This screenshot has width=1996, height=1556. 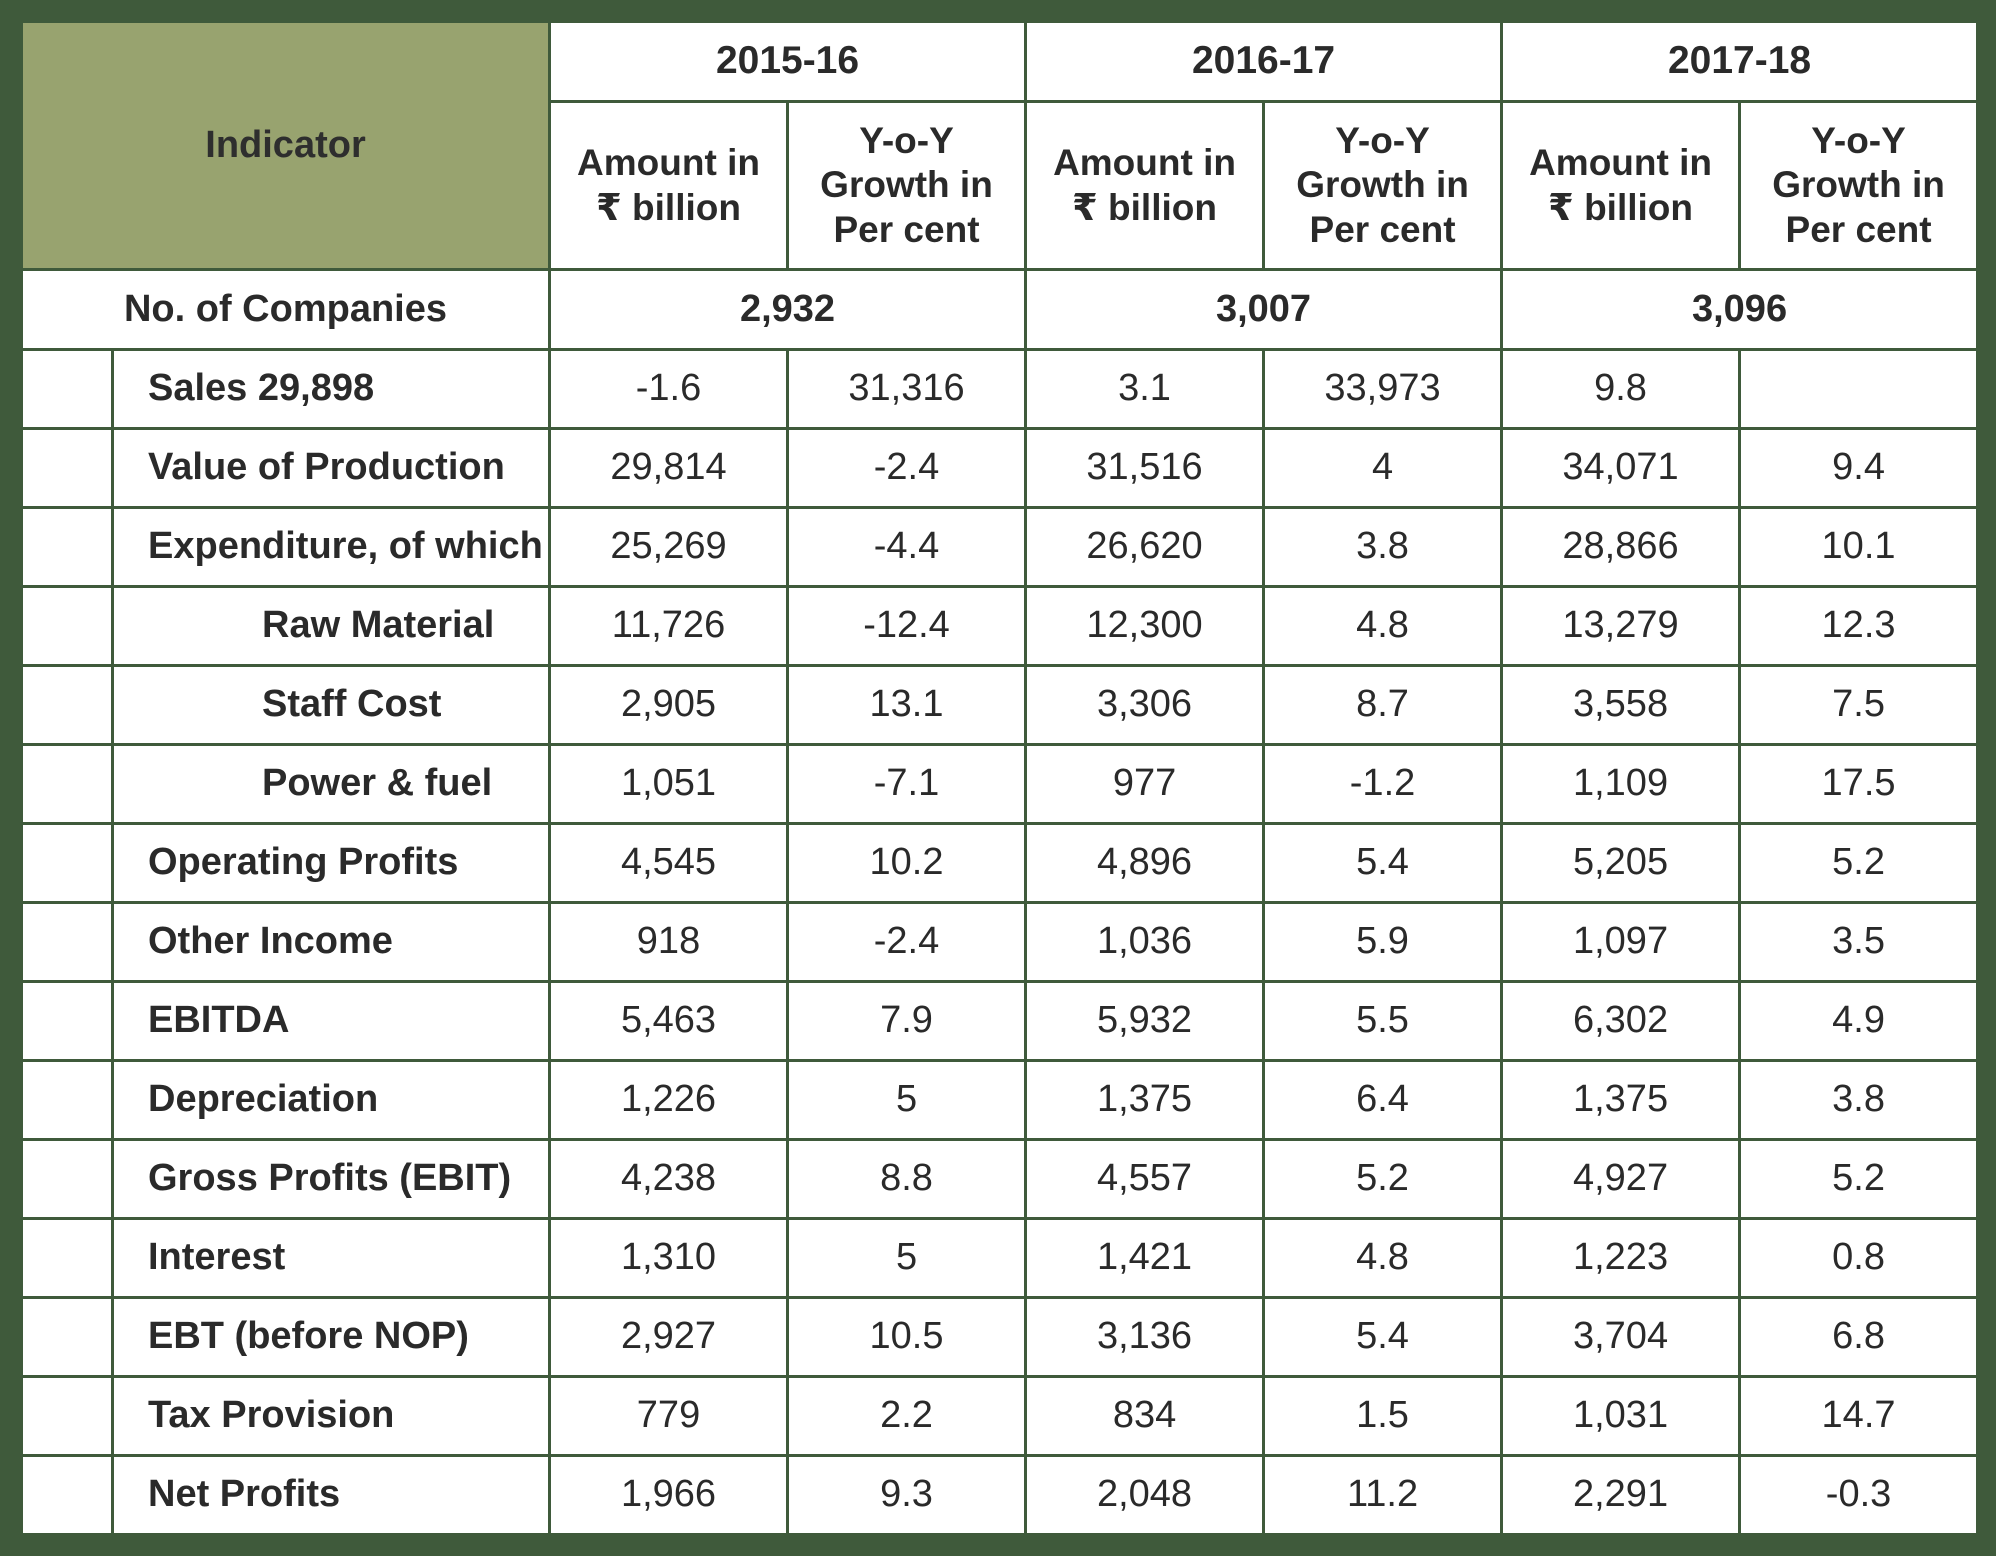 What do you see at coordinates (906, 389) in the screenshot?
I see `growth-cell: 31,316` at bounding box center [906, 389].